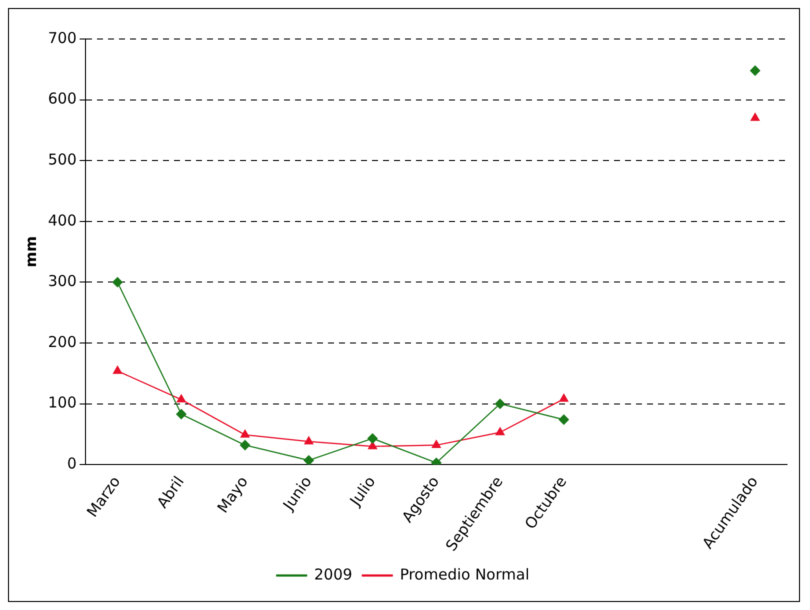 This screenshot has width=810, height=610. I want to click on legend-label: 2009, so click(333, 574).